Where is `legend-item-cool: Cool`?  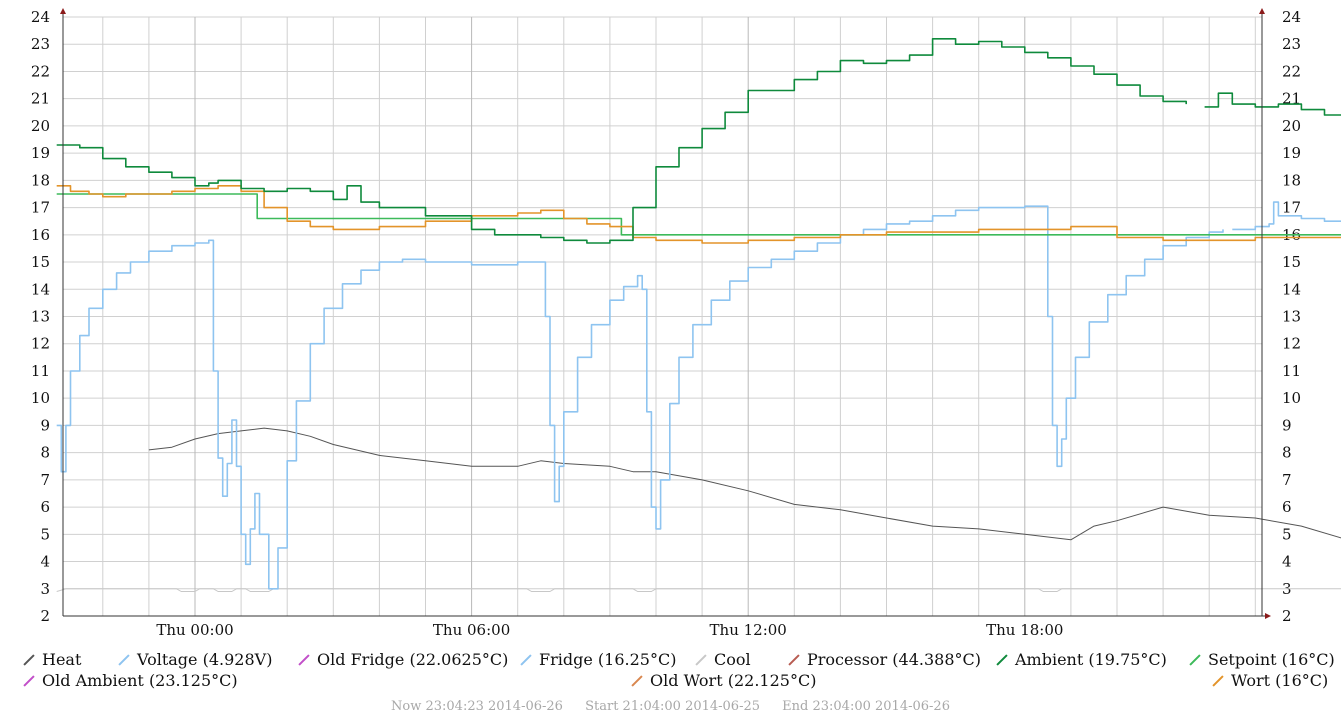
legend-item-cool: Cool is located at coordinates (722, 659).